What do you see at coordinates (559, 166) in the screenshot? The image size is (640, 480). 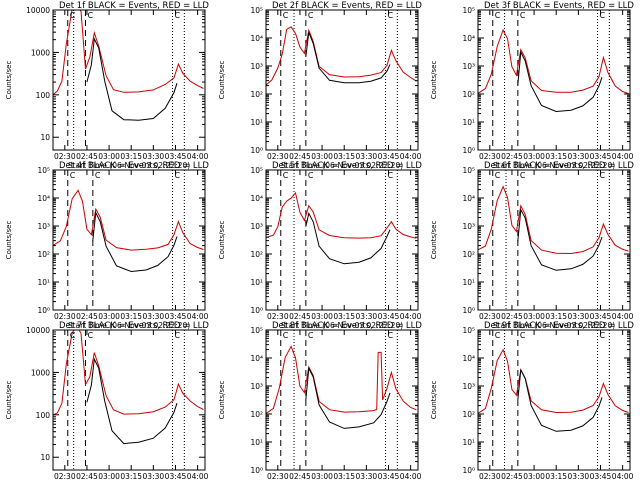 I see `panel-title: Det 6f BLACK = Events, RED = LLD` at bounding box center [559, 166].